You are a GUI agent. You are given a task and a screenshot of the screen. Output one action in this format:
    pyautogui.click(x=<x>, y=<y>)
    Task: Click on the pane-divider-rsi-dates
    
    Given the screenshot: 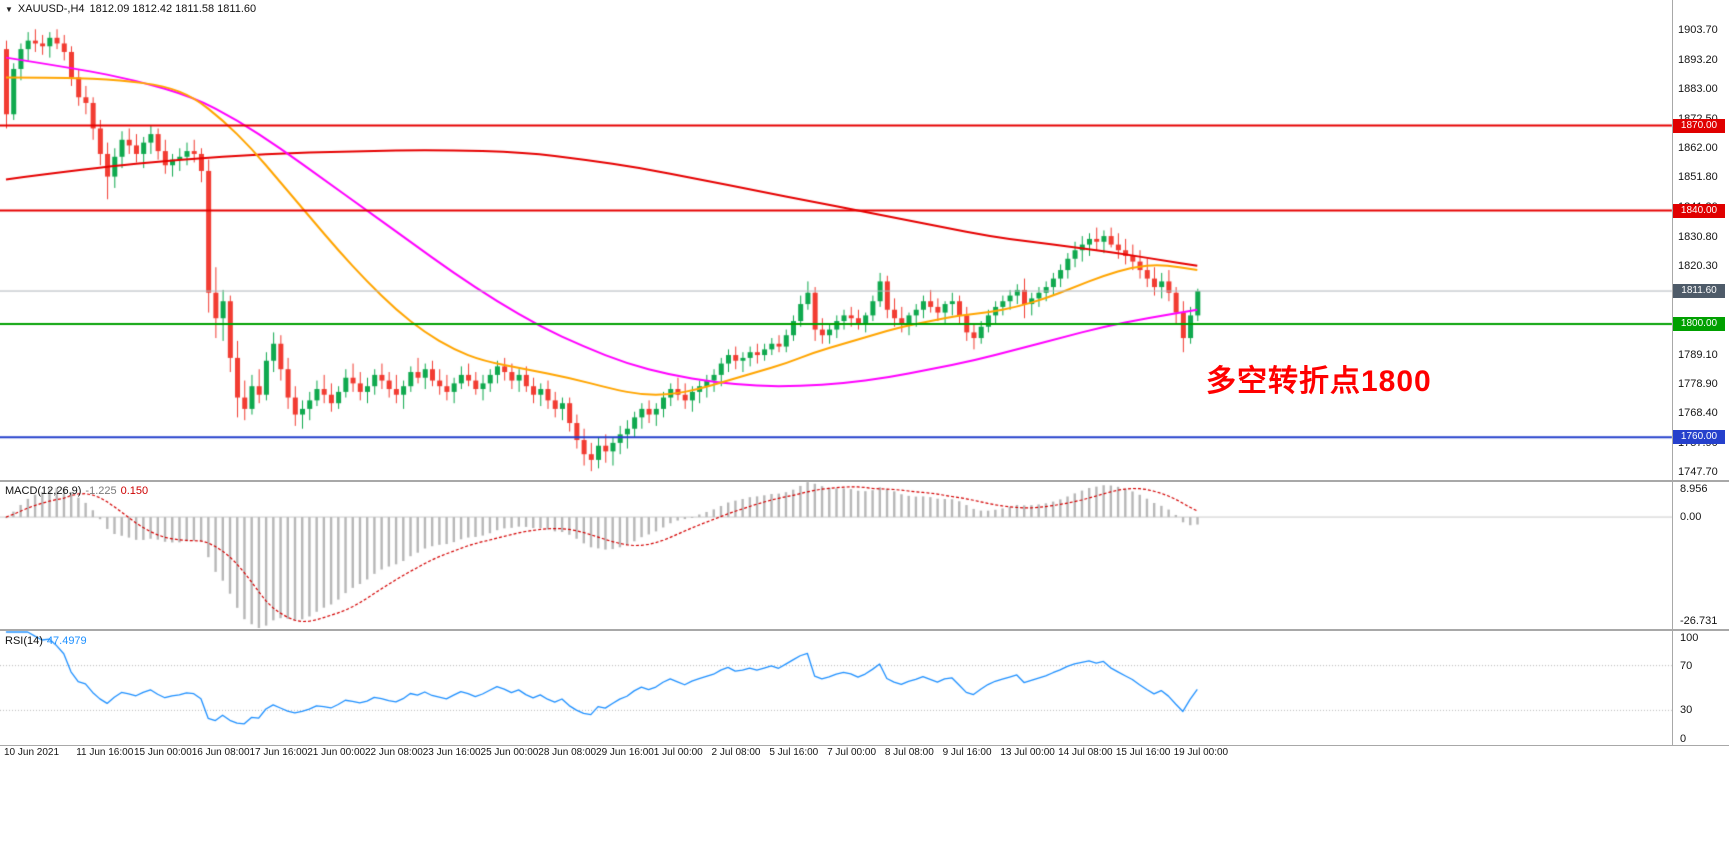 What is the action you would take?
    pyautogui.click(x=864, y=745)
    